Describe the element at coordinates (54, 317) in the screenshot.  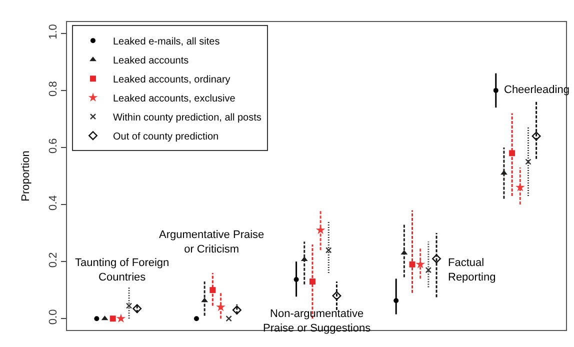
I see `y-tick-label: 0.0` at that location.